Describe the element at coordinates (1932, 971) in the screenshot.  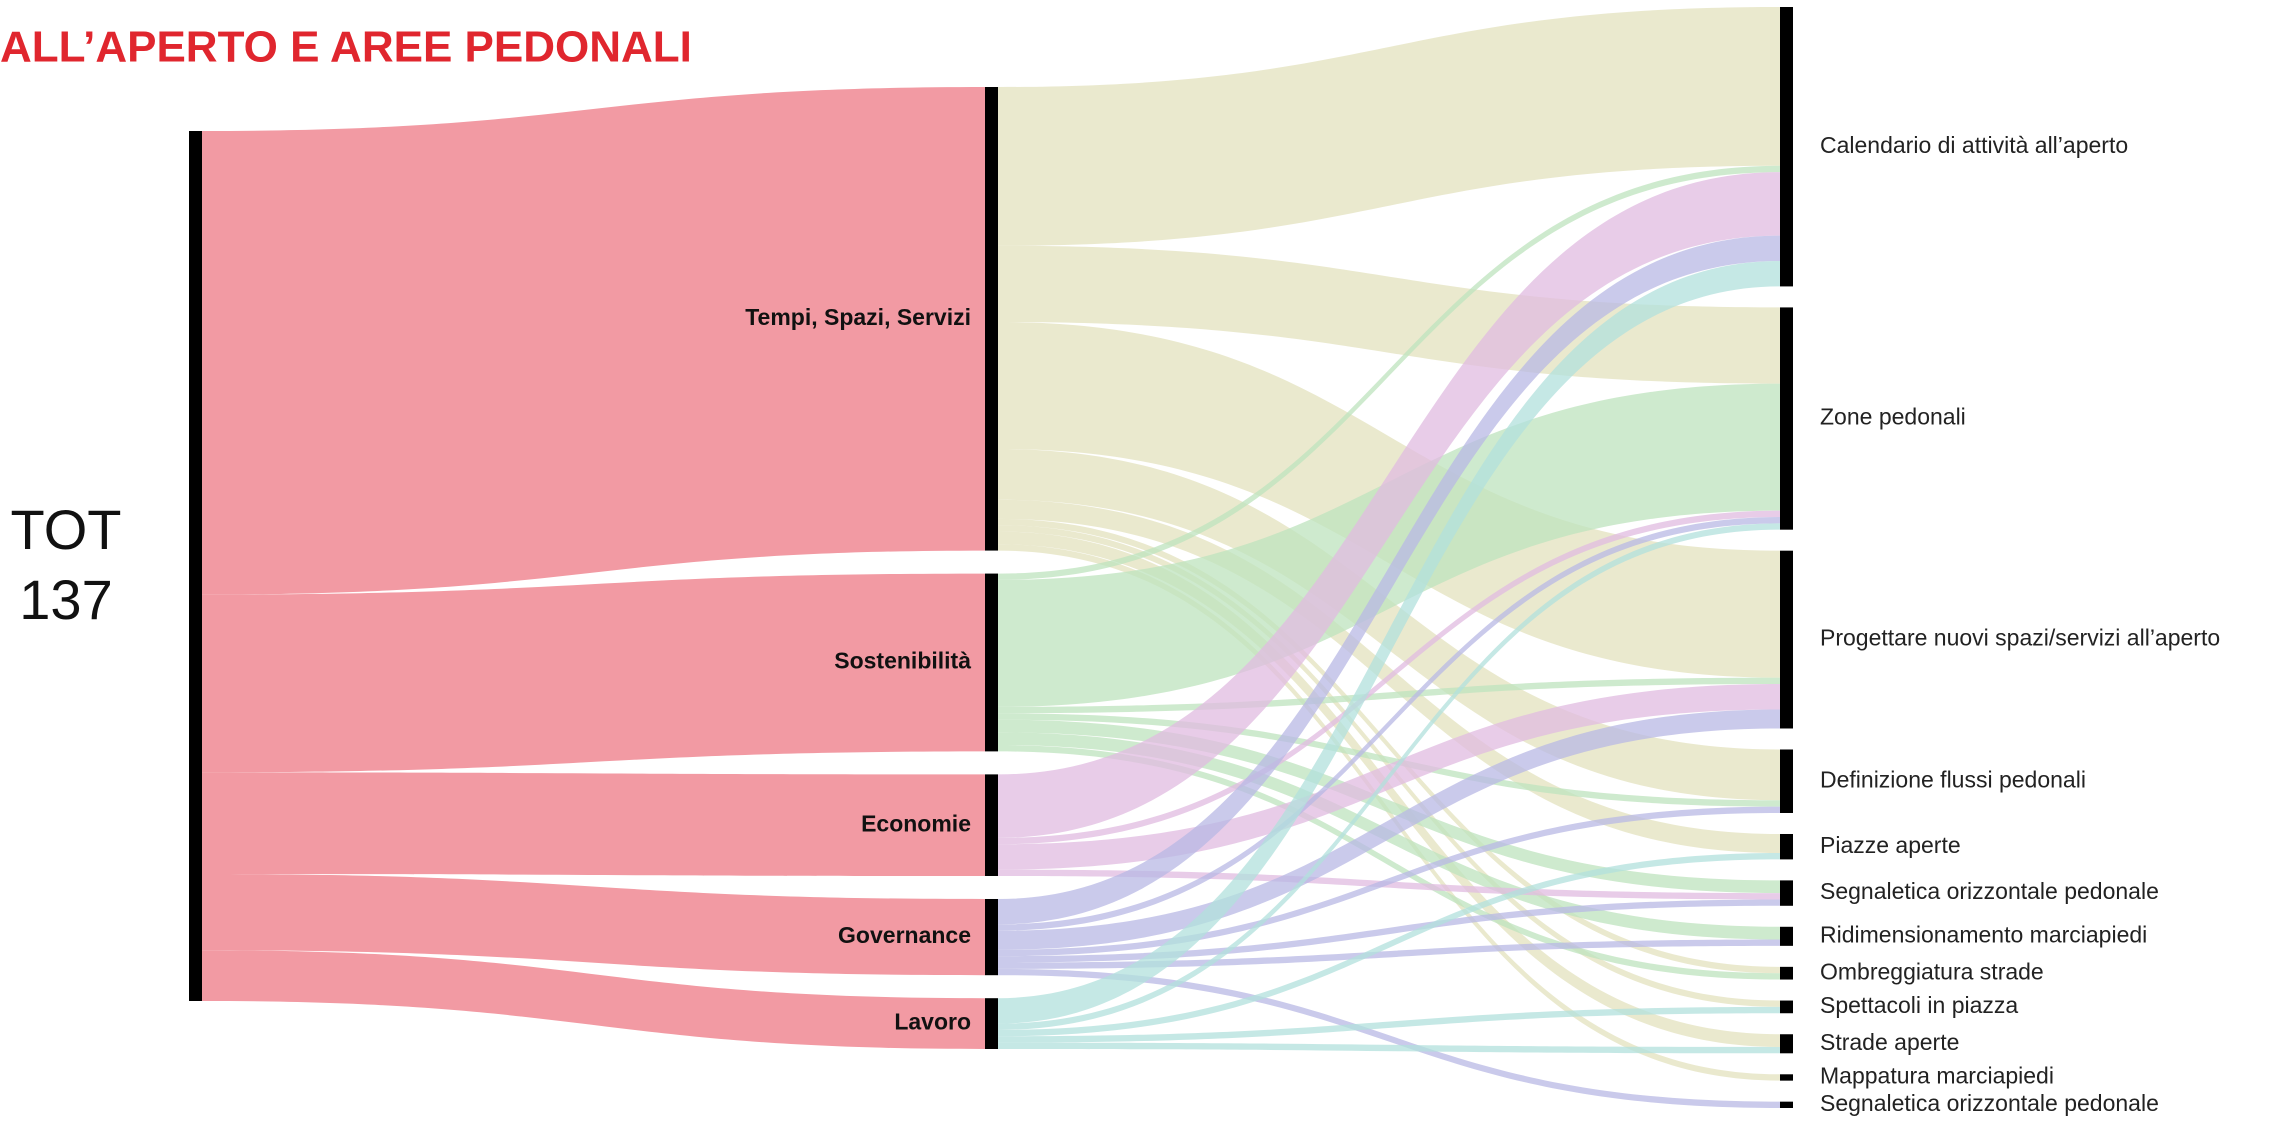
I see `target-label: Ombreggiatura strade` at that location.